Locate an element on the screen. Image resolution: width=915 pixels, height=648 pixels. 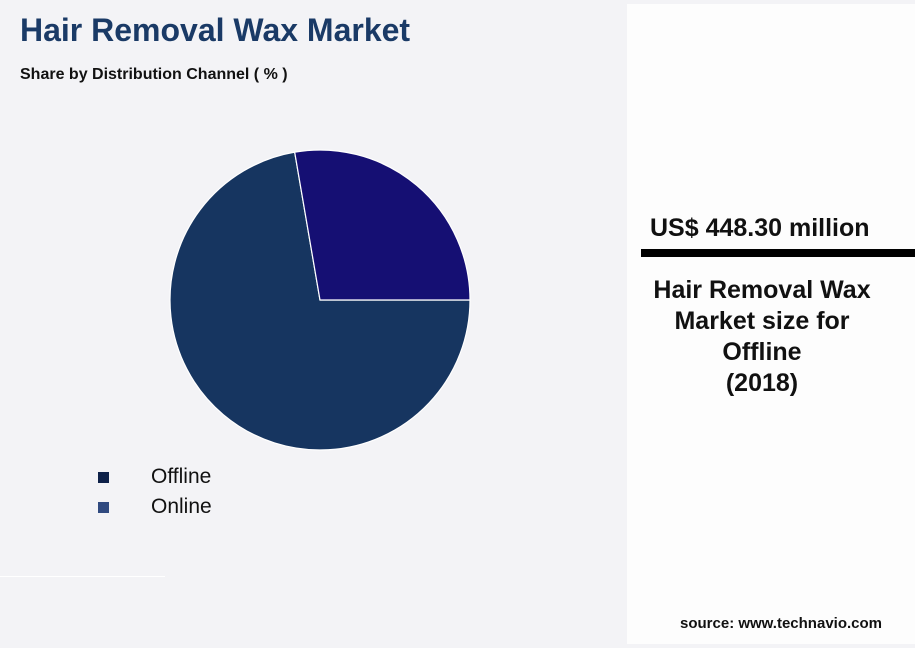
legend-item-offline: Offline is located at coordinates (155, 477).